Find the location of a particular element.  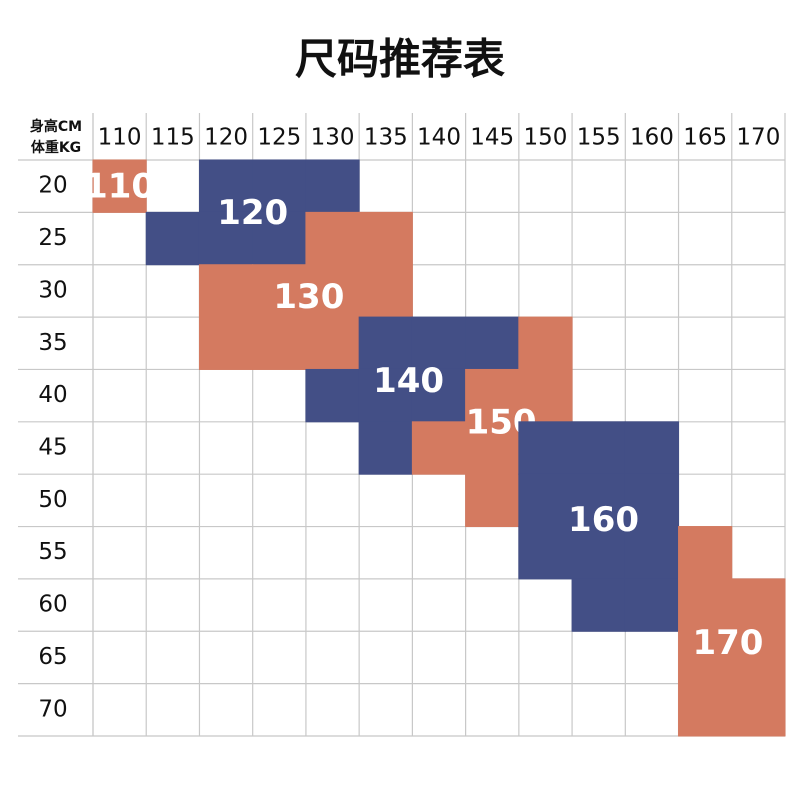

height-label: 135 is located at coordinates (386, 138).